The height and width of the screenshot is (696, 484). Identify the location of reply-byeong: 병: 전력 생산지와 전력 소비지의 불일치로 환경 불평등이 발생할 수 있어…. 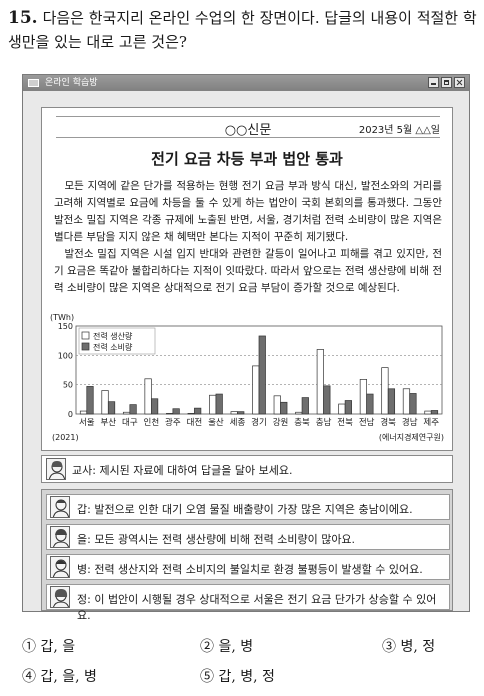
(248, 567).